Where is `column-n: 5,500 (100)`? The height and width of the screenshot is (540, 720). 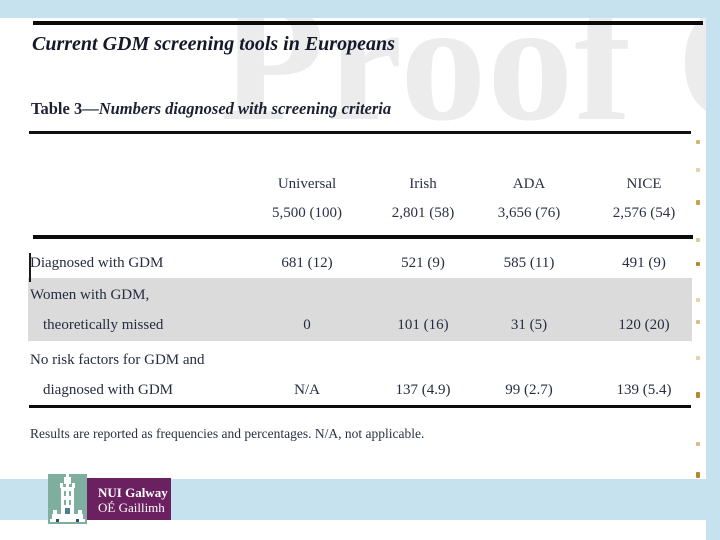 column-n: 5,500 (100) is located at coordinates (307, 213).